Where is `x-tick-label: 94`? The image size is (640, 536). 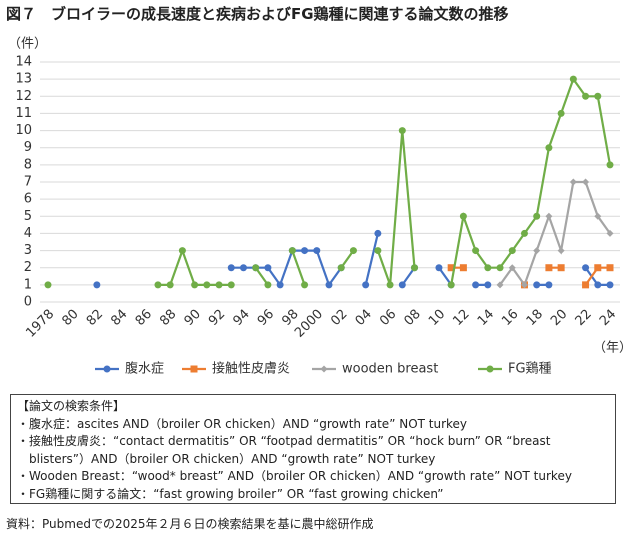
x-tick-label: 94 is located at coordinates (241, 318).